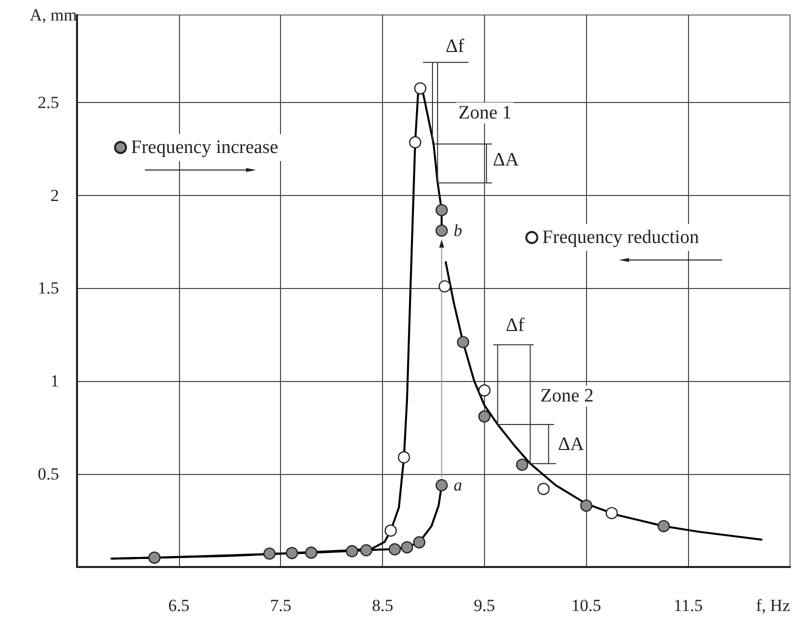  I want to click on x-tick-label: 8.5, so click(383, 605).